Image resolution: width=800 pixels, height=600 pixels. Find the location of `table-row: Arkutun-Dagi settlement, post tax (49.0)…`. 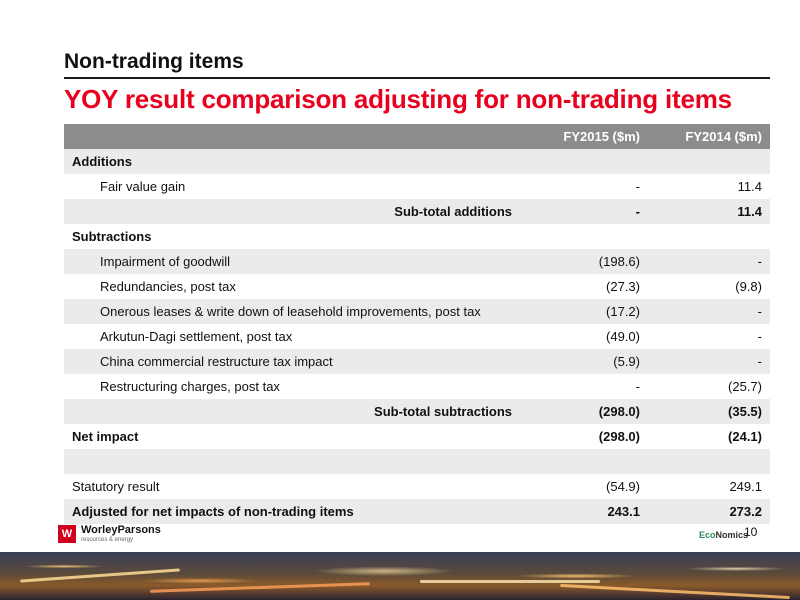

table-row: Arkutun-Dagi settlement, post tax (49.0)… is located at coordinates (417, 336).